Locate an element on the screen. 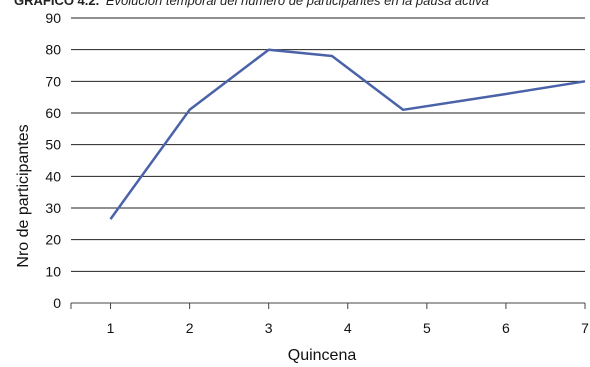  x-tick-label: 5 is located at coordinates (427, 328).